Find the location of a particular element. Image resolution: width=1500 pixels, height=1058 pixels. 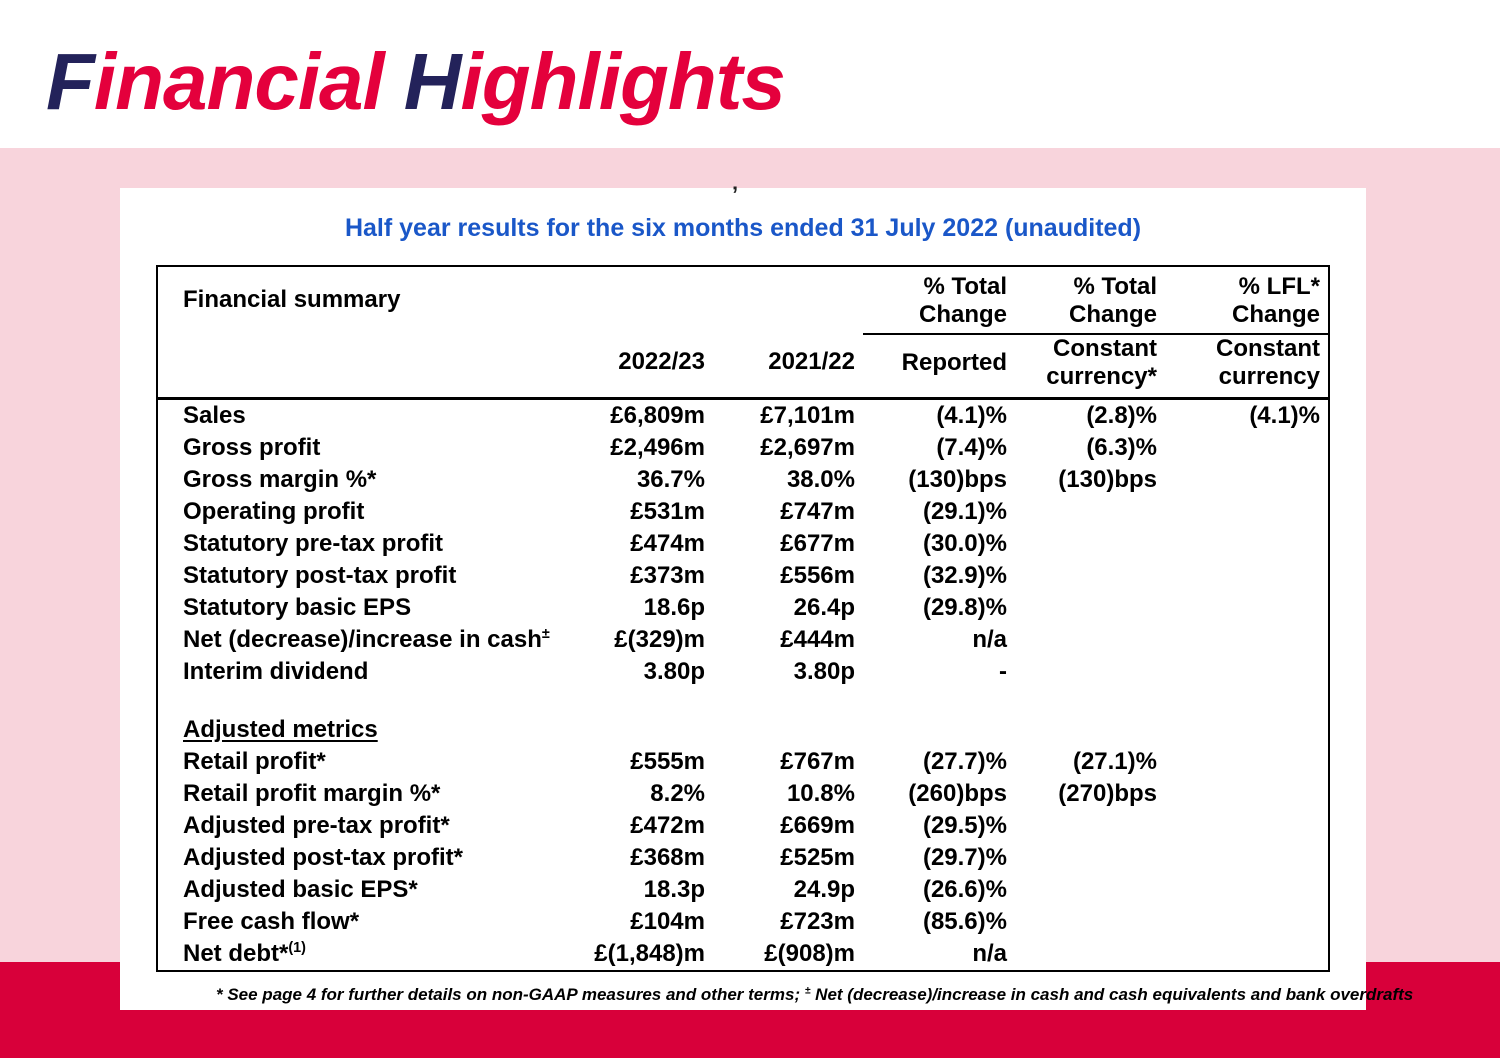

row-value: £723m is located at coordinates (817, 922).